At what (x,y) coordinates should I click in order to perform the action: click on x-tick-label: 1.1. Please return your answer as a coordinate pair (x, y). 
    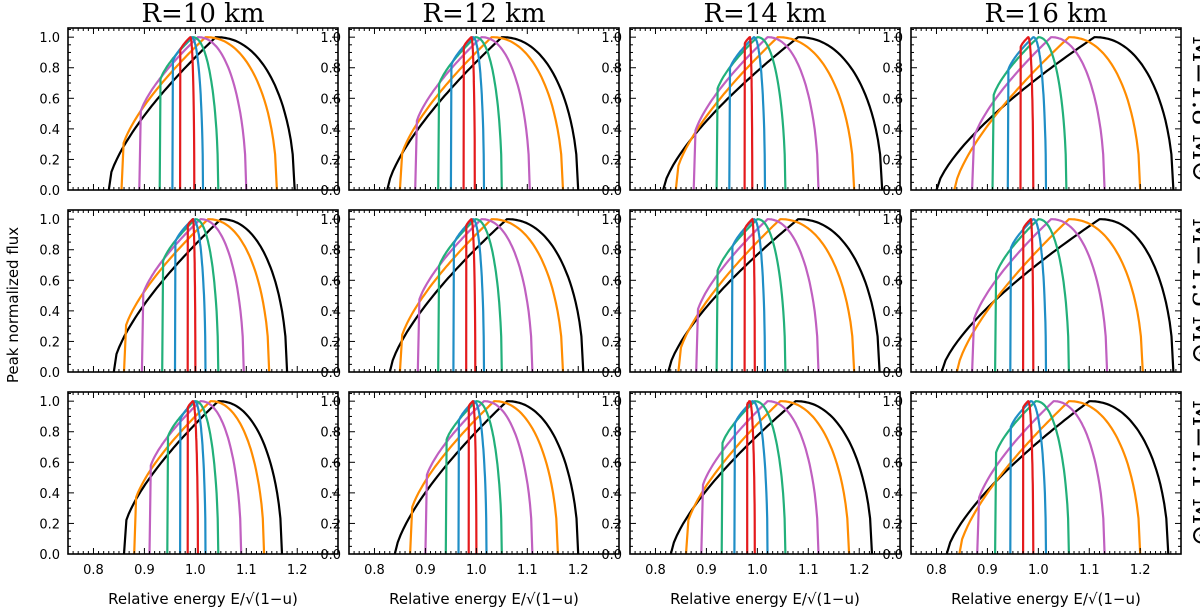
    Looking at the image, I should click on (808, 570).